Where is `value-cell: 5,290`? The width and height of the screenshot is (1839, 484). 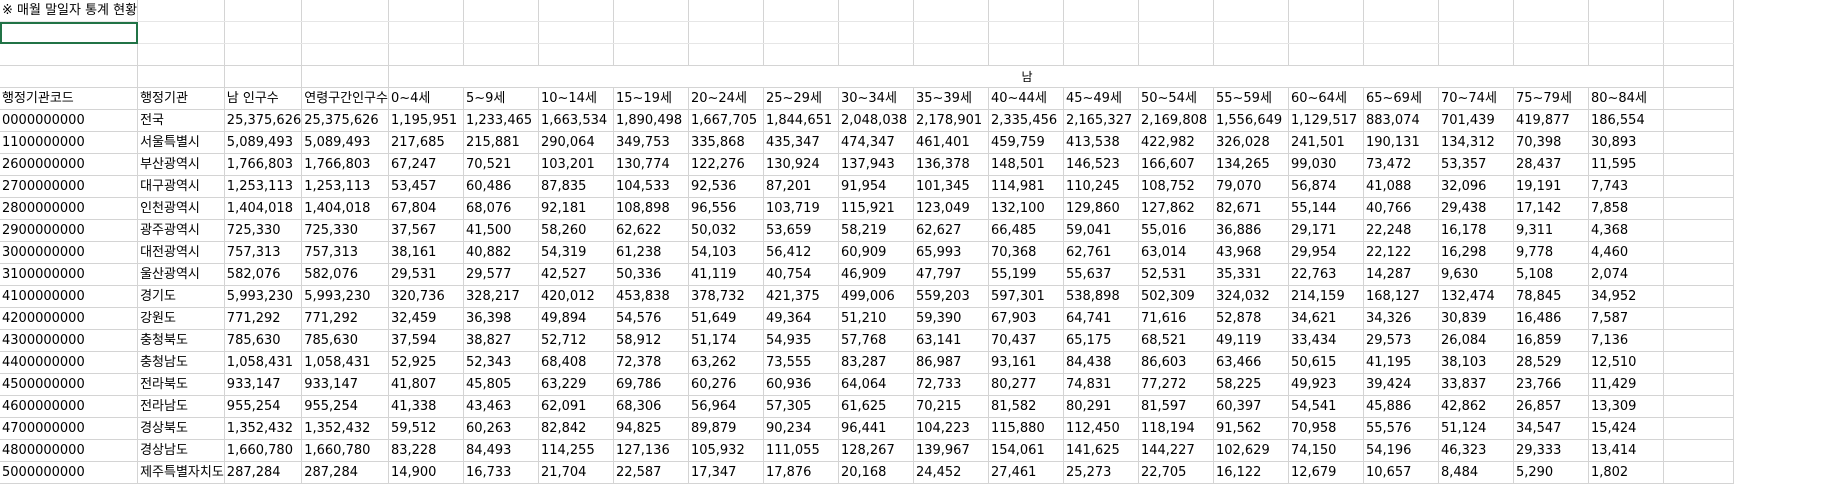 value-cell: 5,290 is located at coordinates (1551, 472).